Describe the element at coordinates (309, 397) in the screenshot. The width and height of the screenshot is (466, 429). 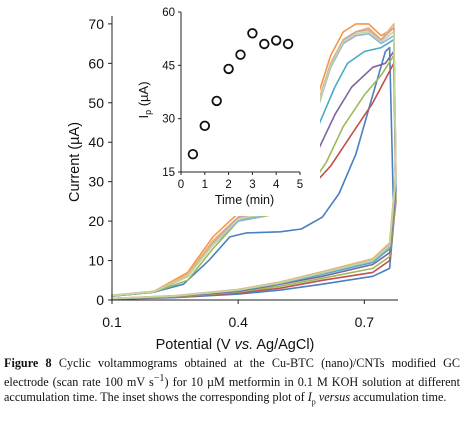
I see `caption-ip-main: I` at that location.